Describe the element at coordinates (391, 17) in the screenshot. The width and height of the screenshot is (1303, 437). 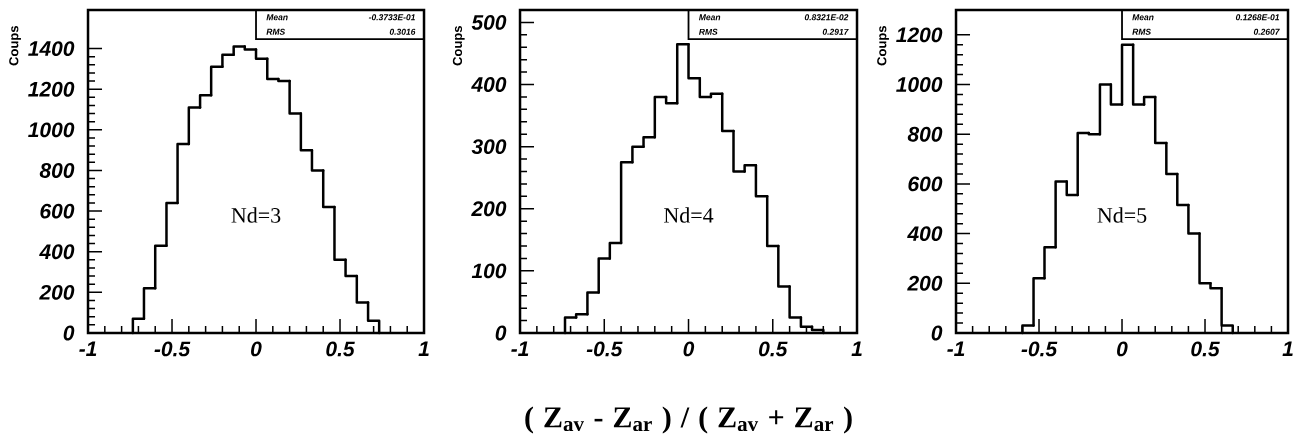
I see `annotation: -0.3733E-01` at that location.